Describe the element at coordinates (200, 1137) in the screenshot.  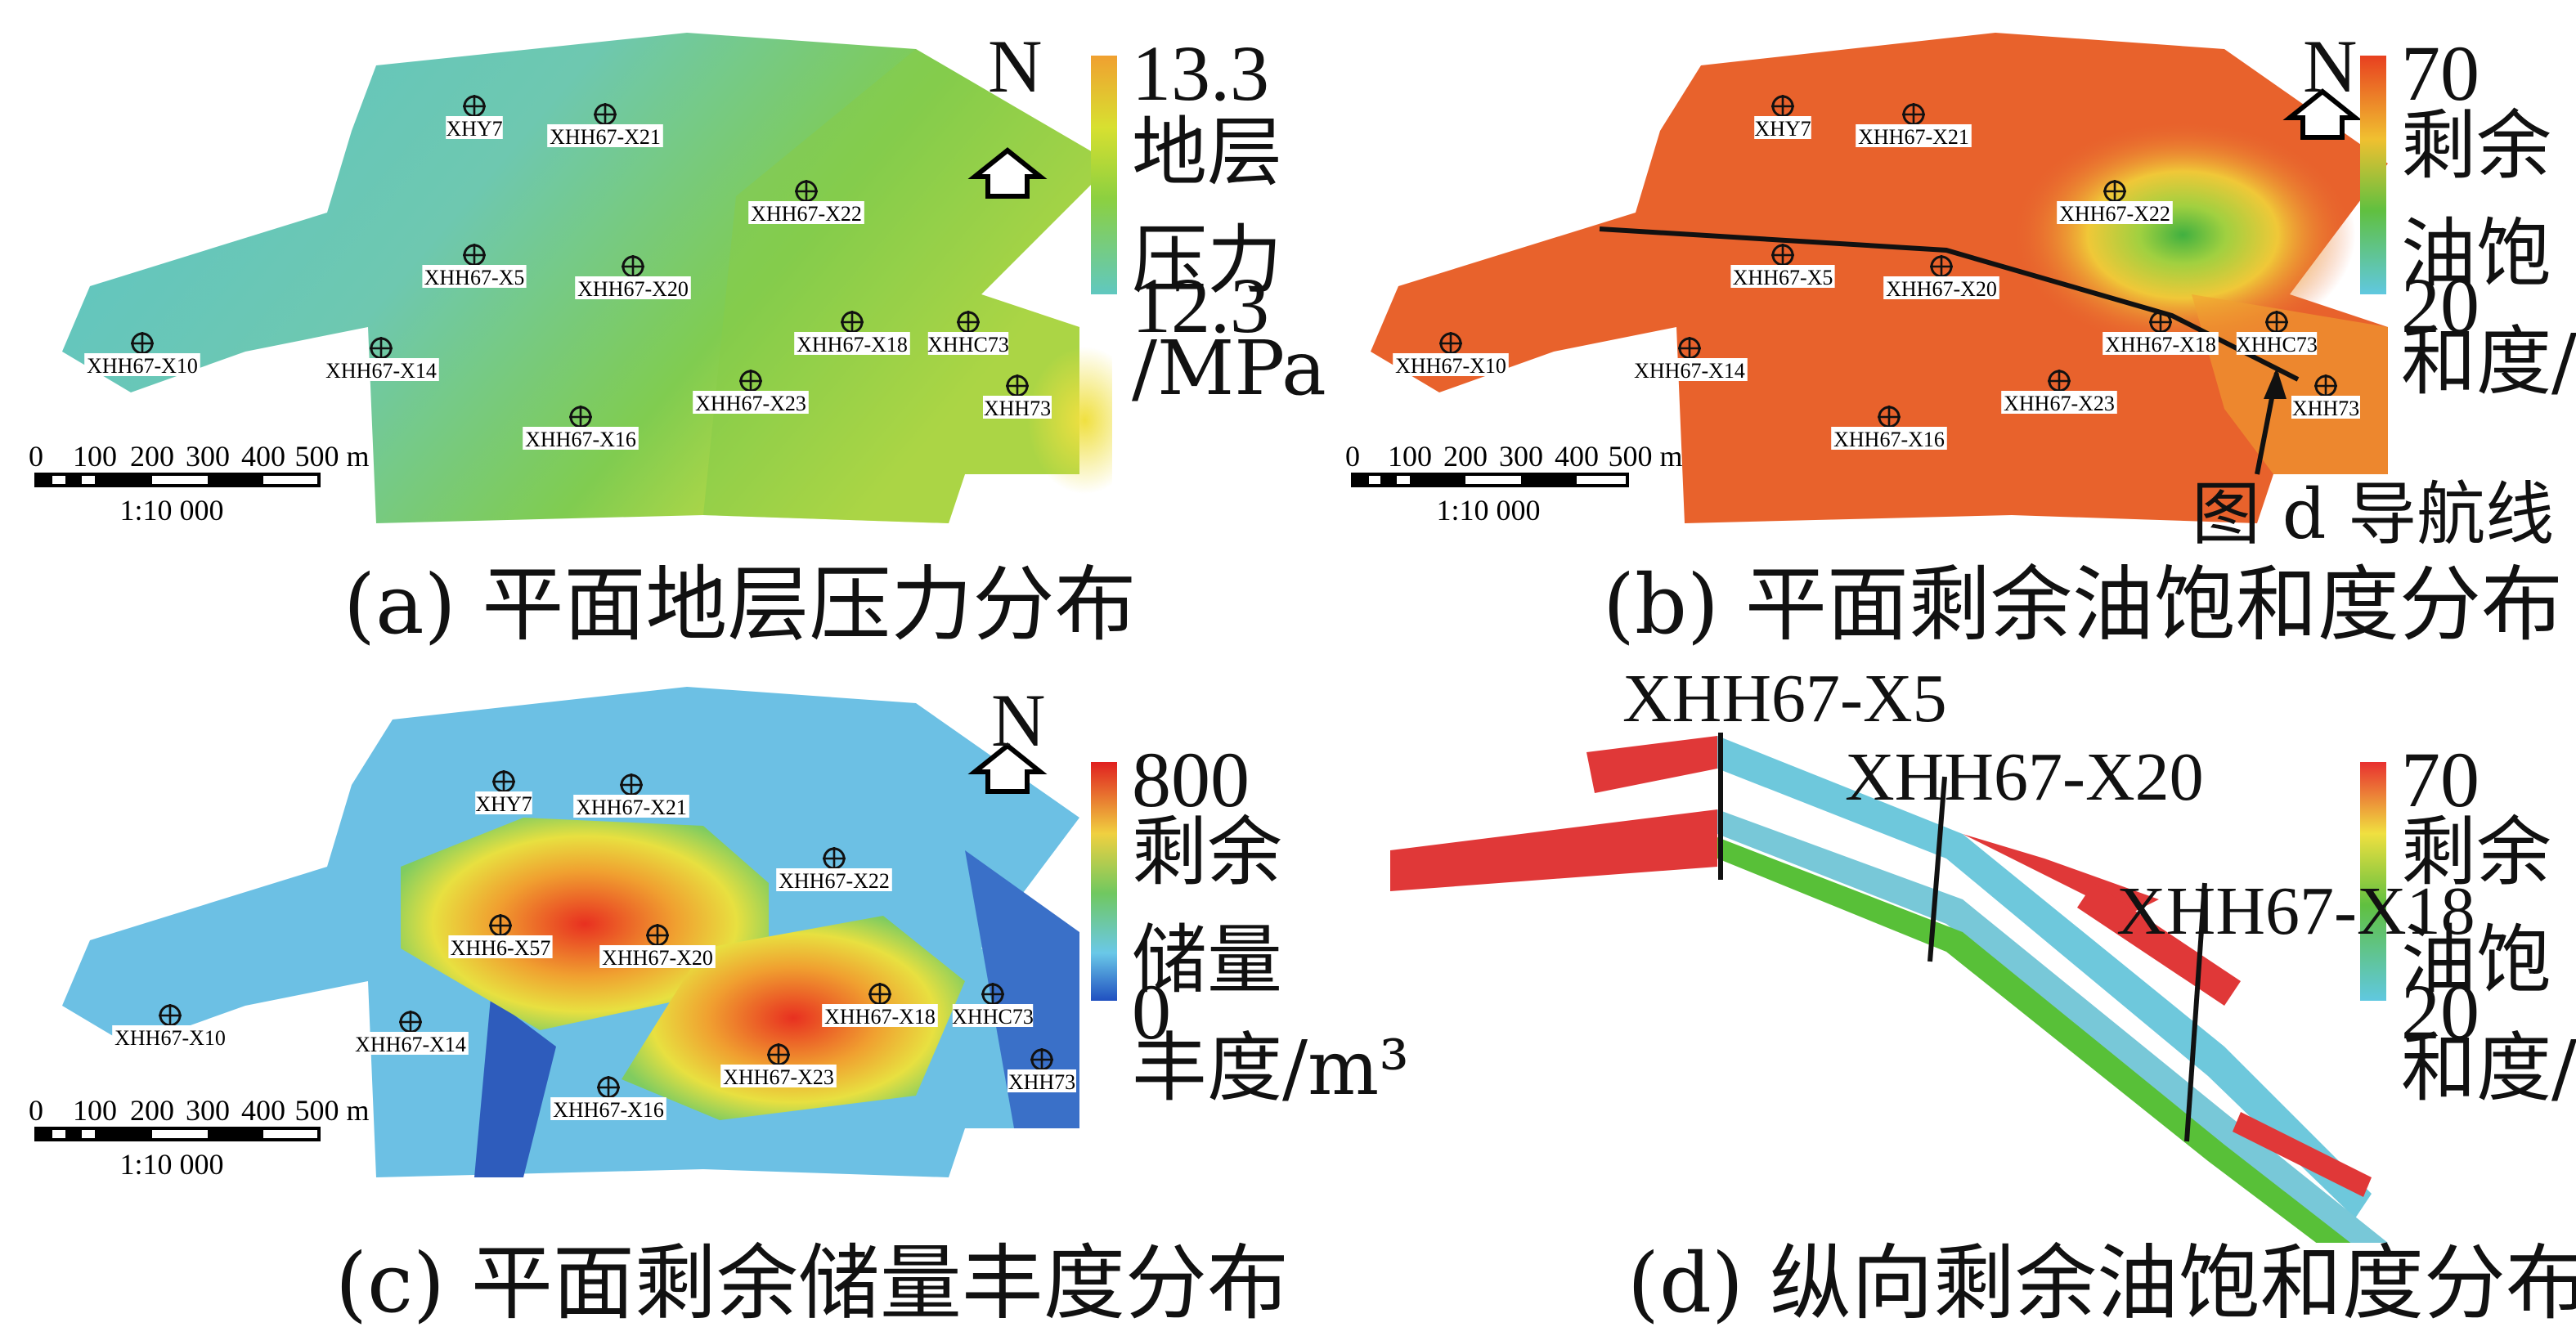
I see `scale-bar-c: 0 100 200 300 400 500 m 1:10 000` at that location.